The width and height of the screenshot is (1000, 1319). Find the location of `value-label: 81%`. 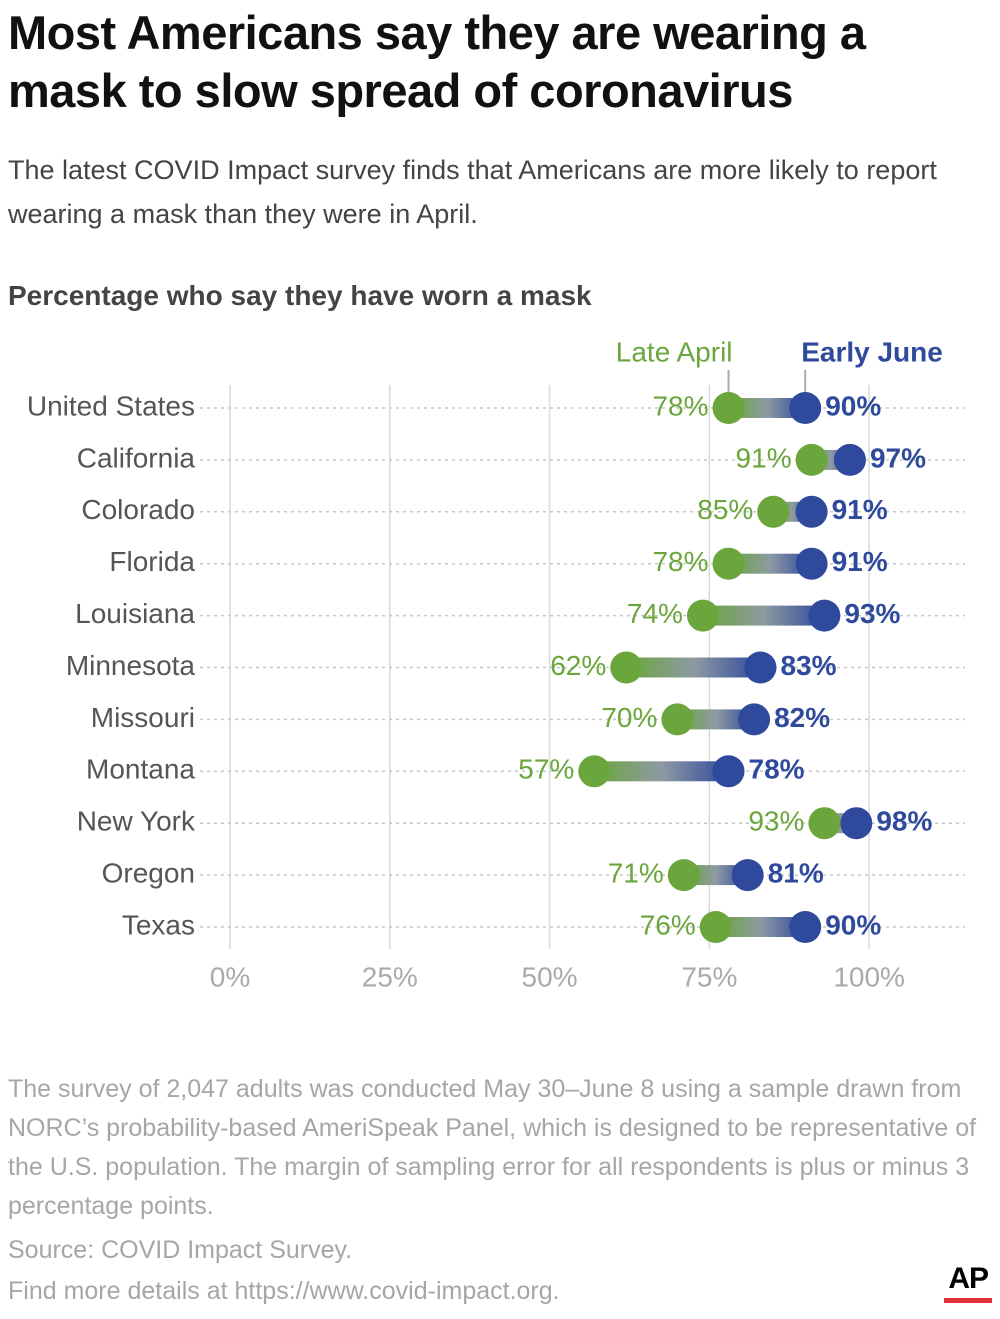

value-label: 81% is located at coordinates (796, 872).